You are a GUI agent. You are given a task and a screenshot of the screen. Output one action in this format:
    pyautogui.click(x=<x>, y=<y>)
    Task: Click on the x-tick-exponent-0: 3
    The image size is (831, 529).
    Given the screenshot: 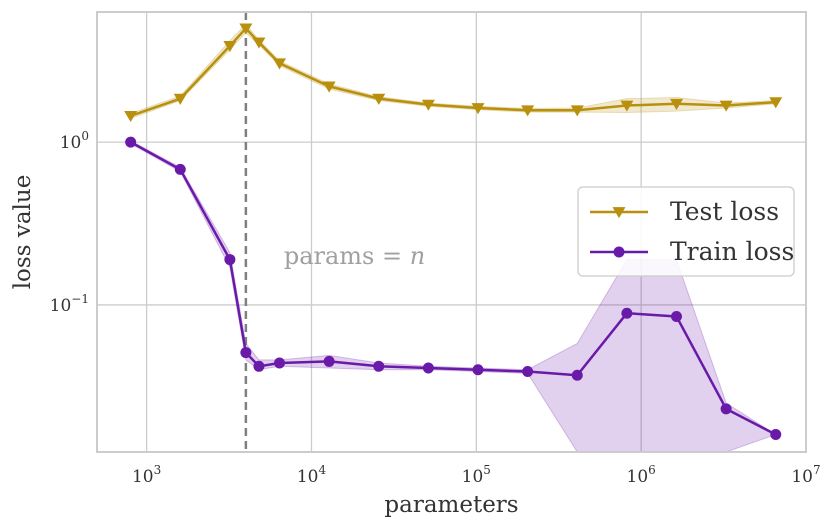 What is the action you would take?
    pyautogui.click(x=158, y=470)
    